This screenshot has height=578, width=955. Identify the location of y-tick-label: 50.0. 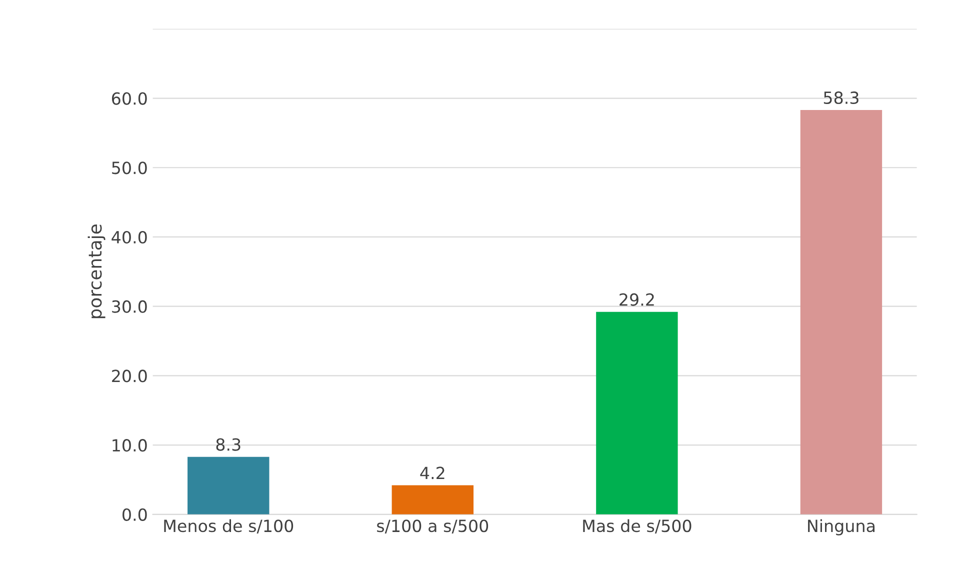
(129, 168).